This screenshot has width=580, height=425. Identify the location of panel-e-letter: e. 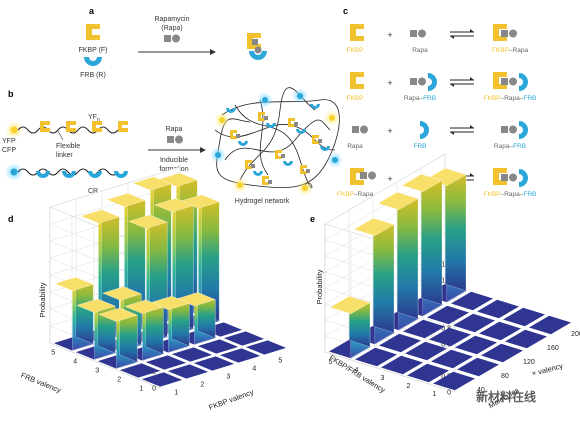
(312, 219).